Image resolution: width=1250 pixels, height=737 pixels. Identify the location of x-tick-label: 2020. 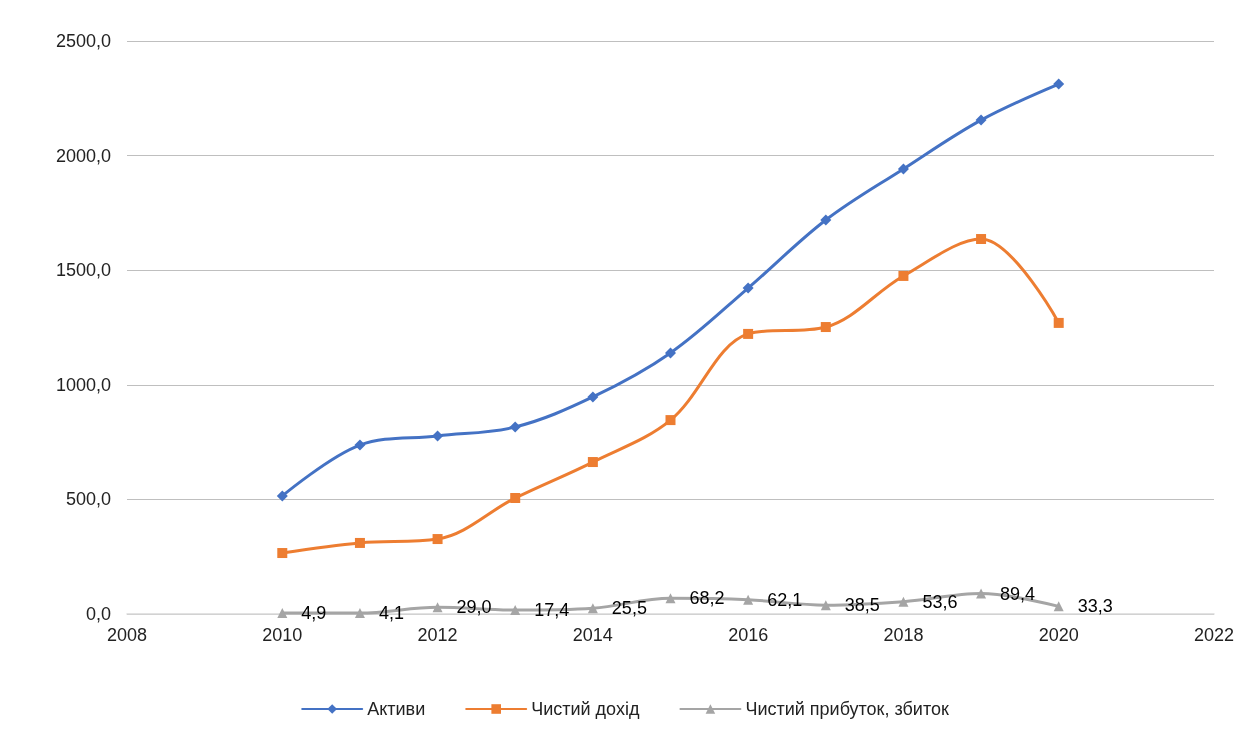
(1058, 635).